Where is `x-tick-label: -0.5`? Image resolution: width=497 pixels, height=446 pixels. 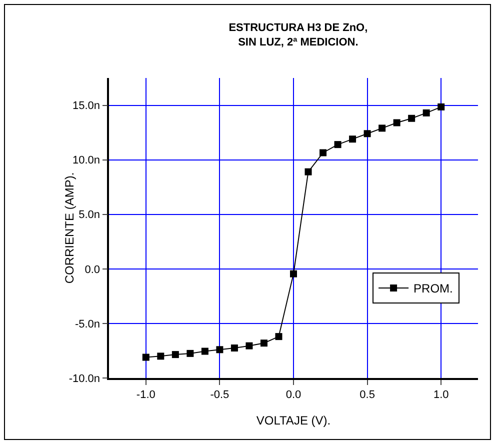 x-tick-label: -0.5 is located at coordinates (220, 394).